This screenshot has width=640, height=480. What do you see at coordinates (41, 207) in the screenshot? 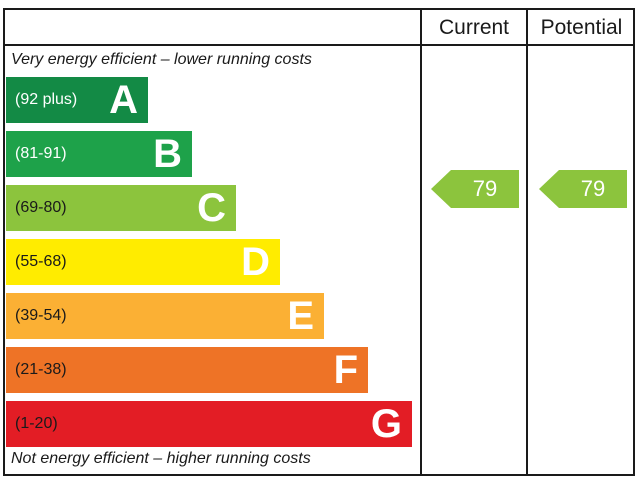
I see `band-range-label: (69-80)` at bounding box center [41, 207].